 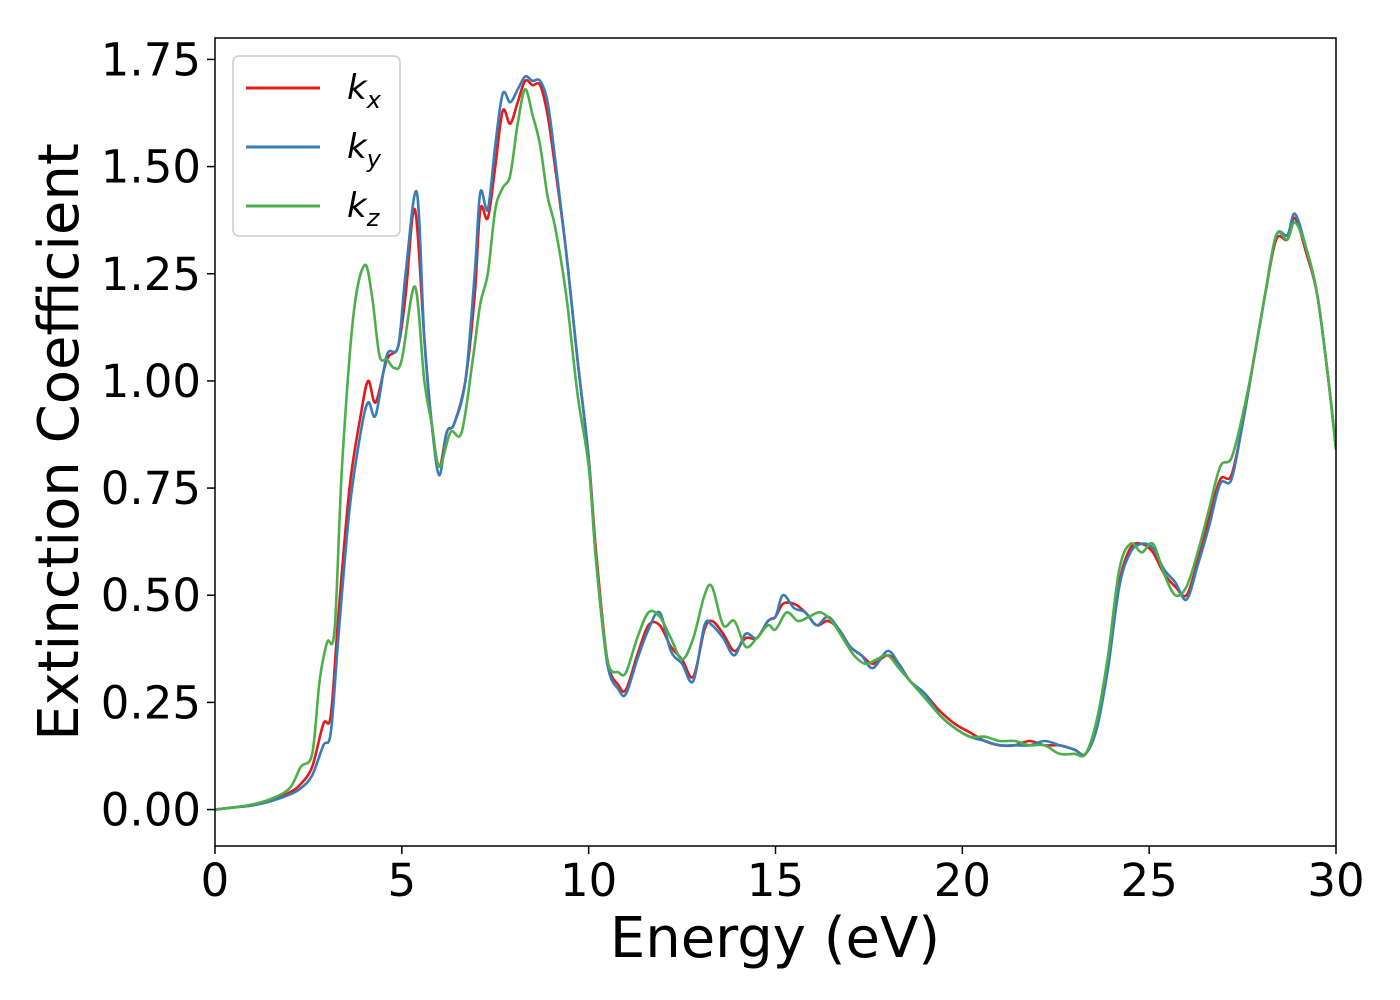 I want to click on y-tick-label: 0.75, so click(x=151, y=488).